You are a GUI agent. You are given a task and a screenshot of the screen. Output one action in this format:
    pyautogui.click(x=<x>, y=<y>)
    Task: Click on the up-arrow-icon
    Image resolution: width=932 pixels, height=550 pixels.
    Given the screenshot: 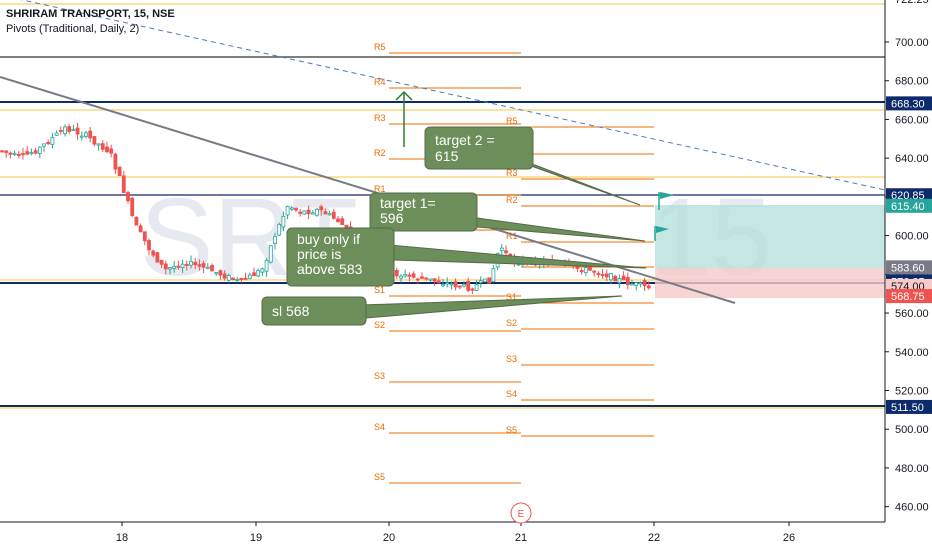 What is the action you would take?
    pyautogui.click(x=404, y=118)
    